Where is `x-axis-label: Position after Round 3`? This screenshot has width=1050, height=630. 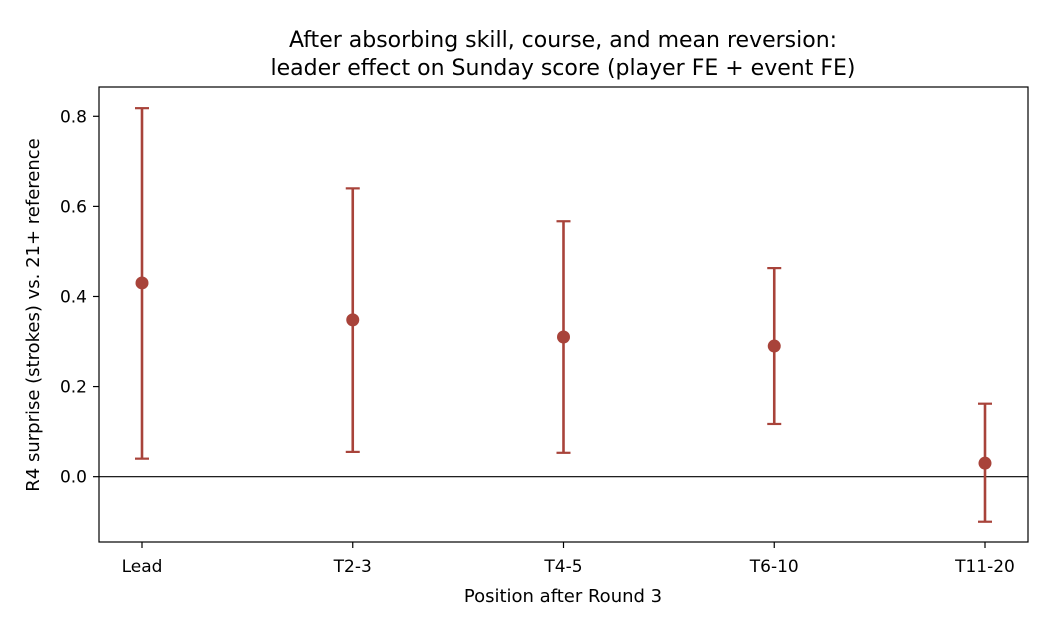 x-axis-label: Position after Round 3 is located at coordinates (563, 596).